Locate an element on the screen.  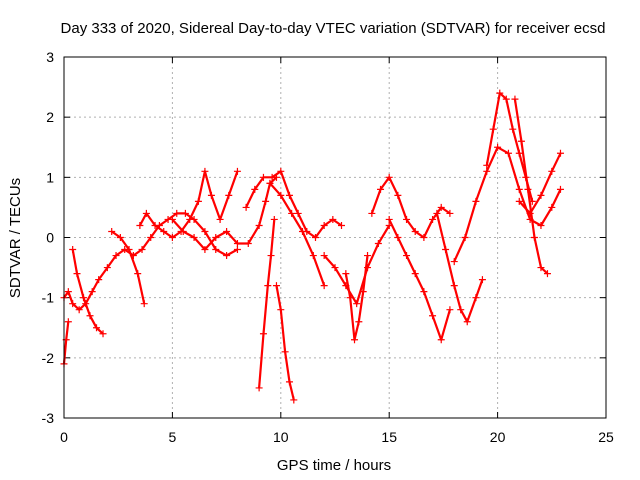
series-sat-k is located at coordinates (356, 264).